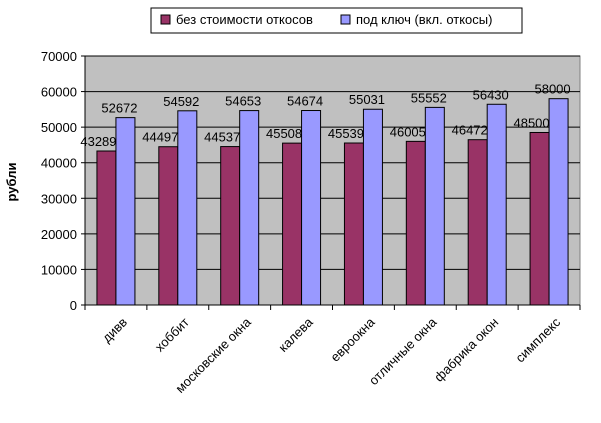 Image resolution: width=601 pixels, height=423 pixels. I want to click on data-label-series-1: 44497, so click(160, 137).